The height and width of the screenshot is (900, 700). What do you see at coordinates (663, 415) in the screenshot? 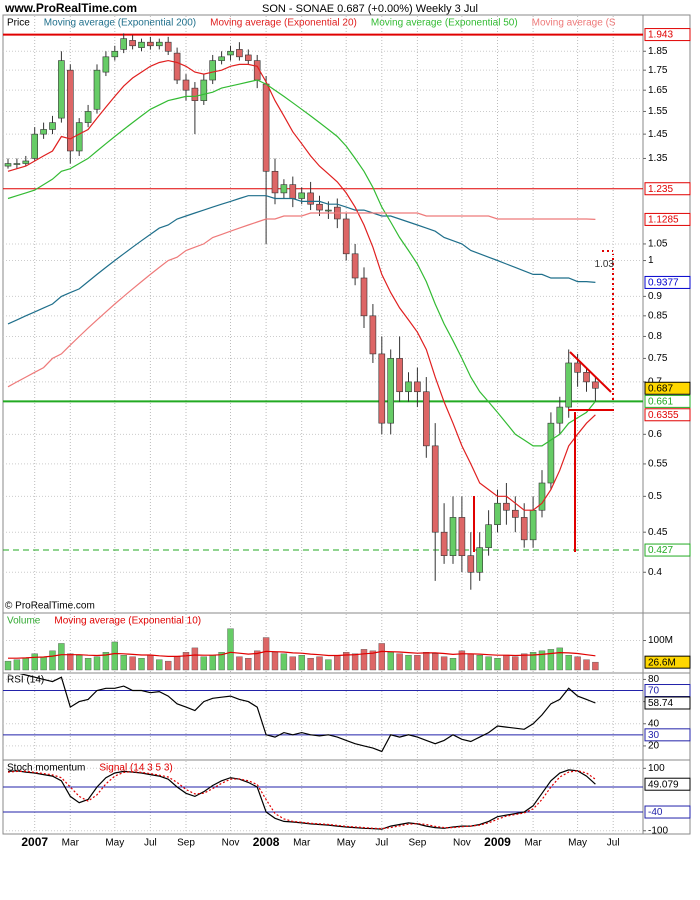
I see `price-tag-label: 0.6355` at bounding box center [663, 415].